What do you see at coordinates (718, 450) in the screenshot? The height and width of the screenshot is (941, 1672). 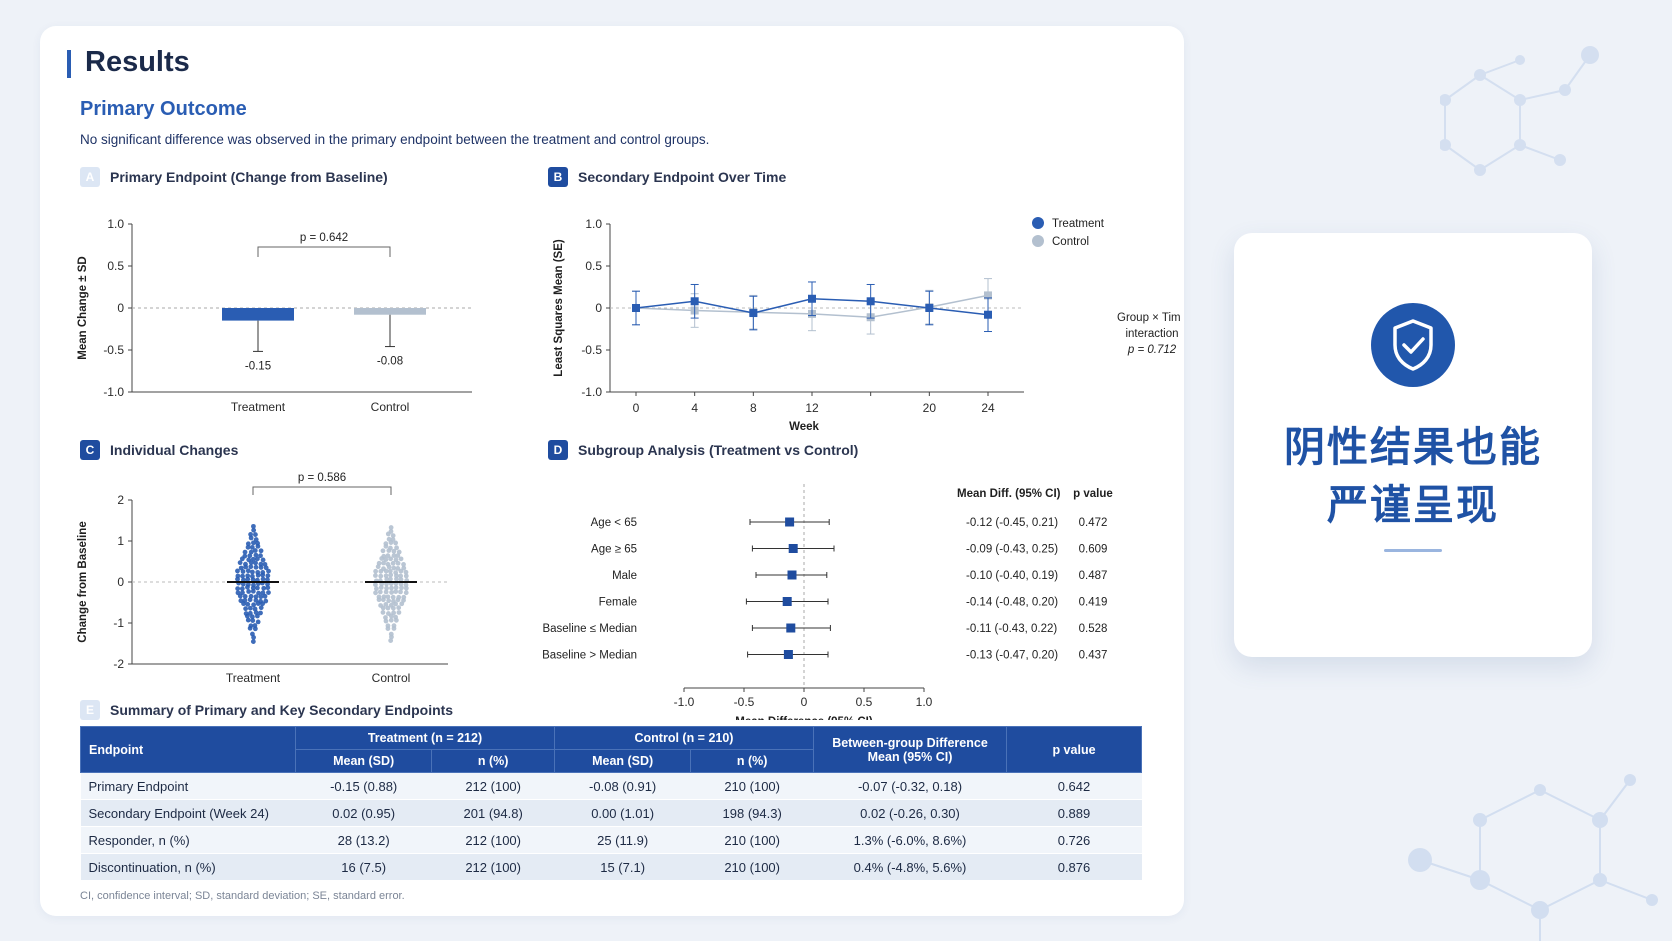 I see `panel-d-title: Subgroup Analysis (Treatment vs Control)` at bounding box center [718, 450].